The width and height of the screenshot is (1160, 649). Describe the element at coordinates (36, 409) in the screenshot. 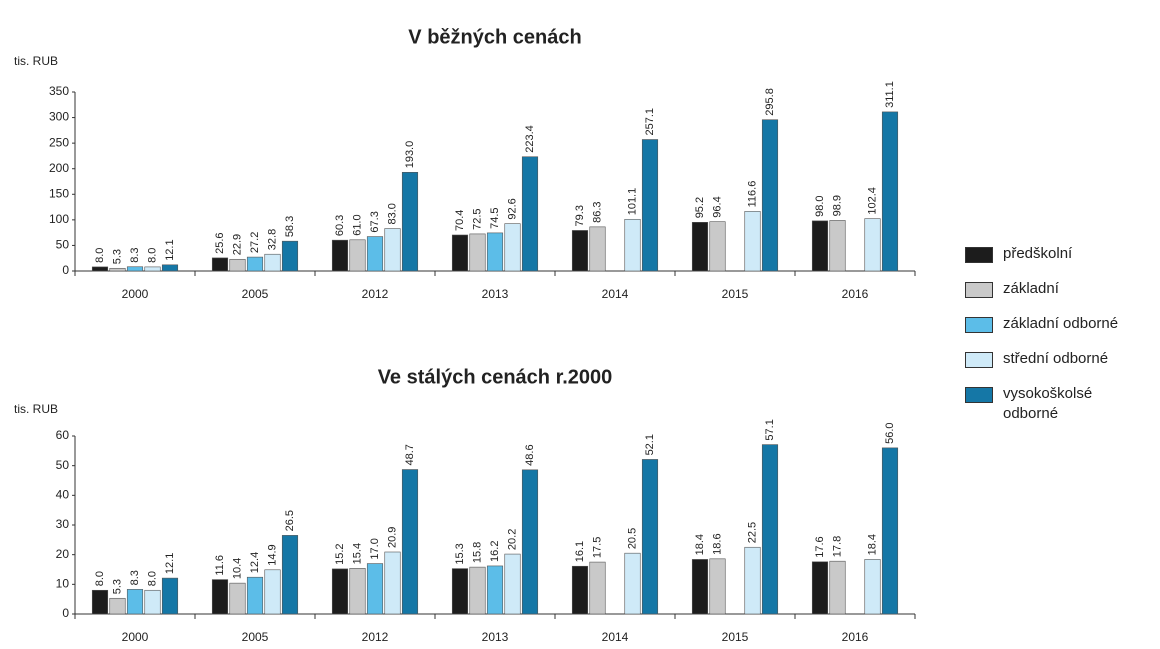

I see `y-axis-label: tis. RUB` at that location.